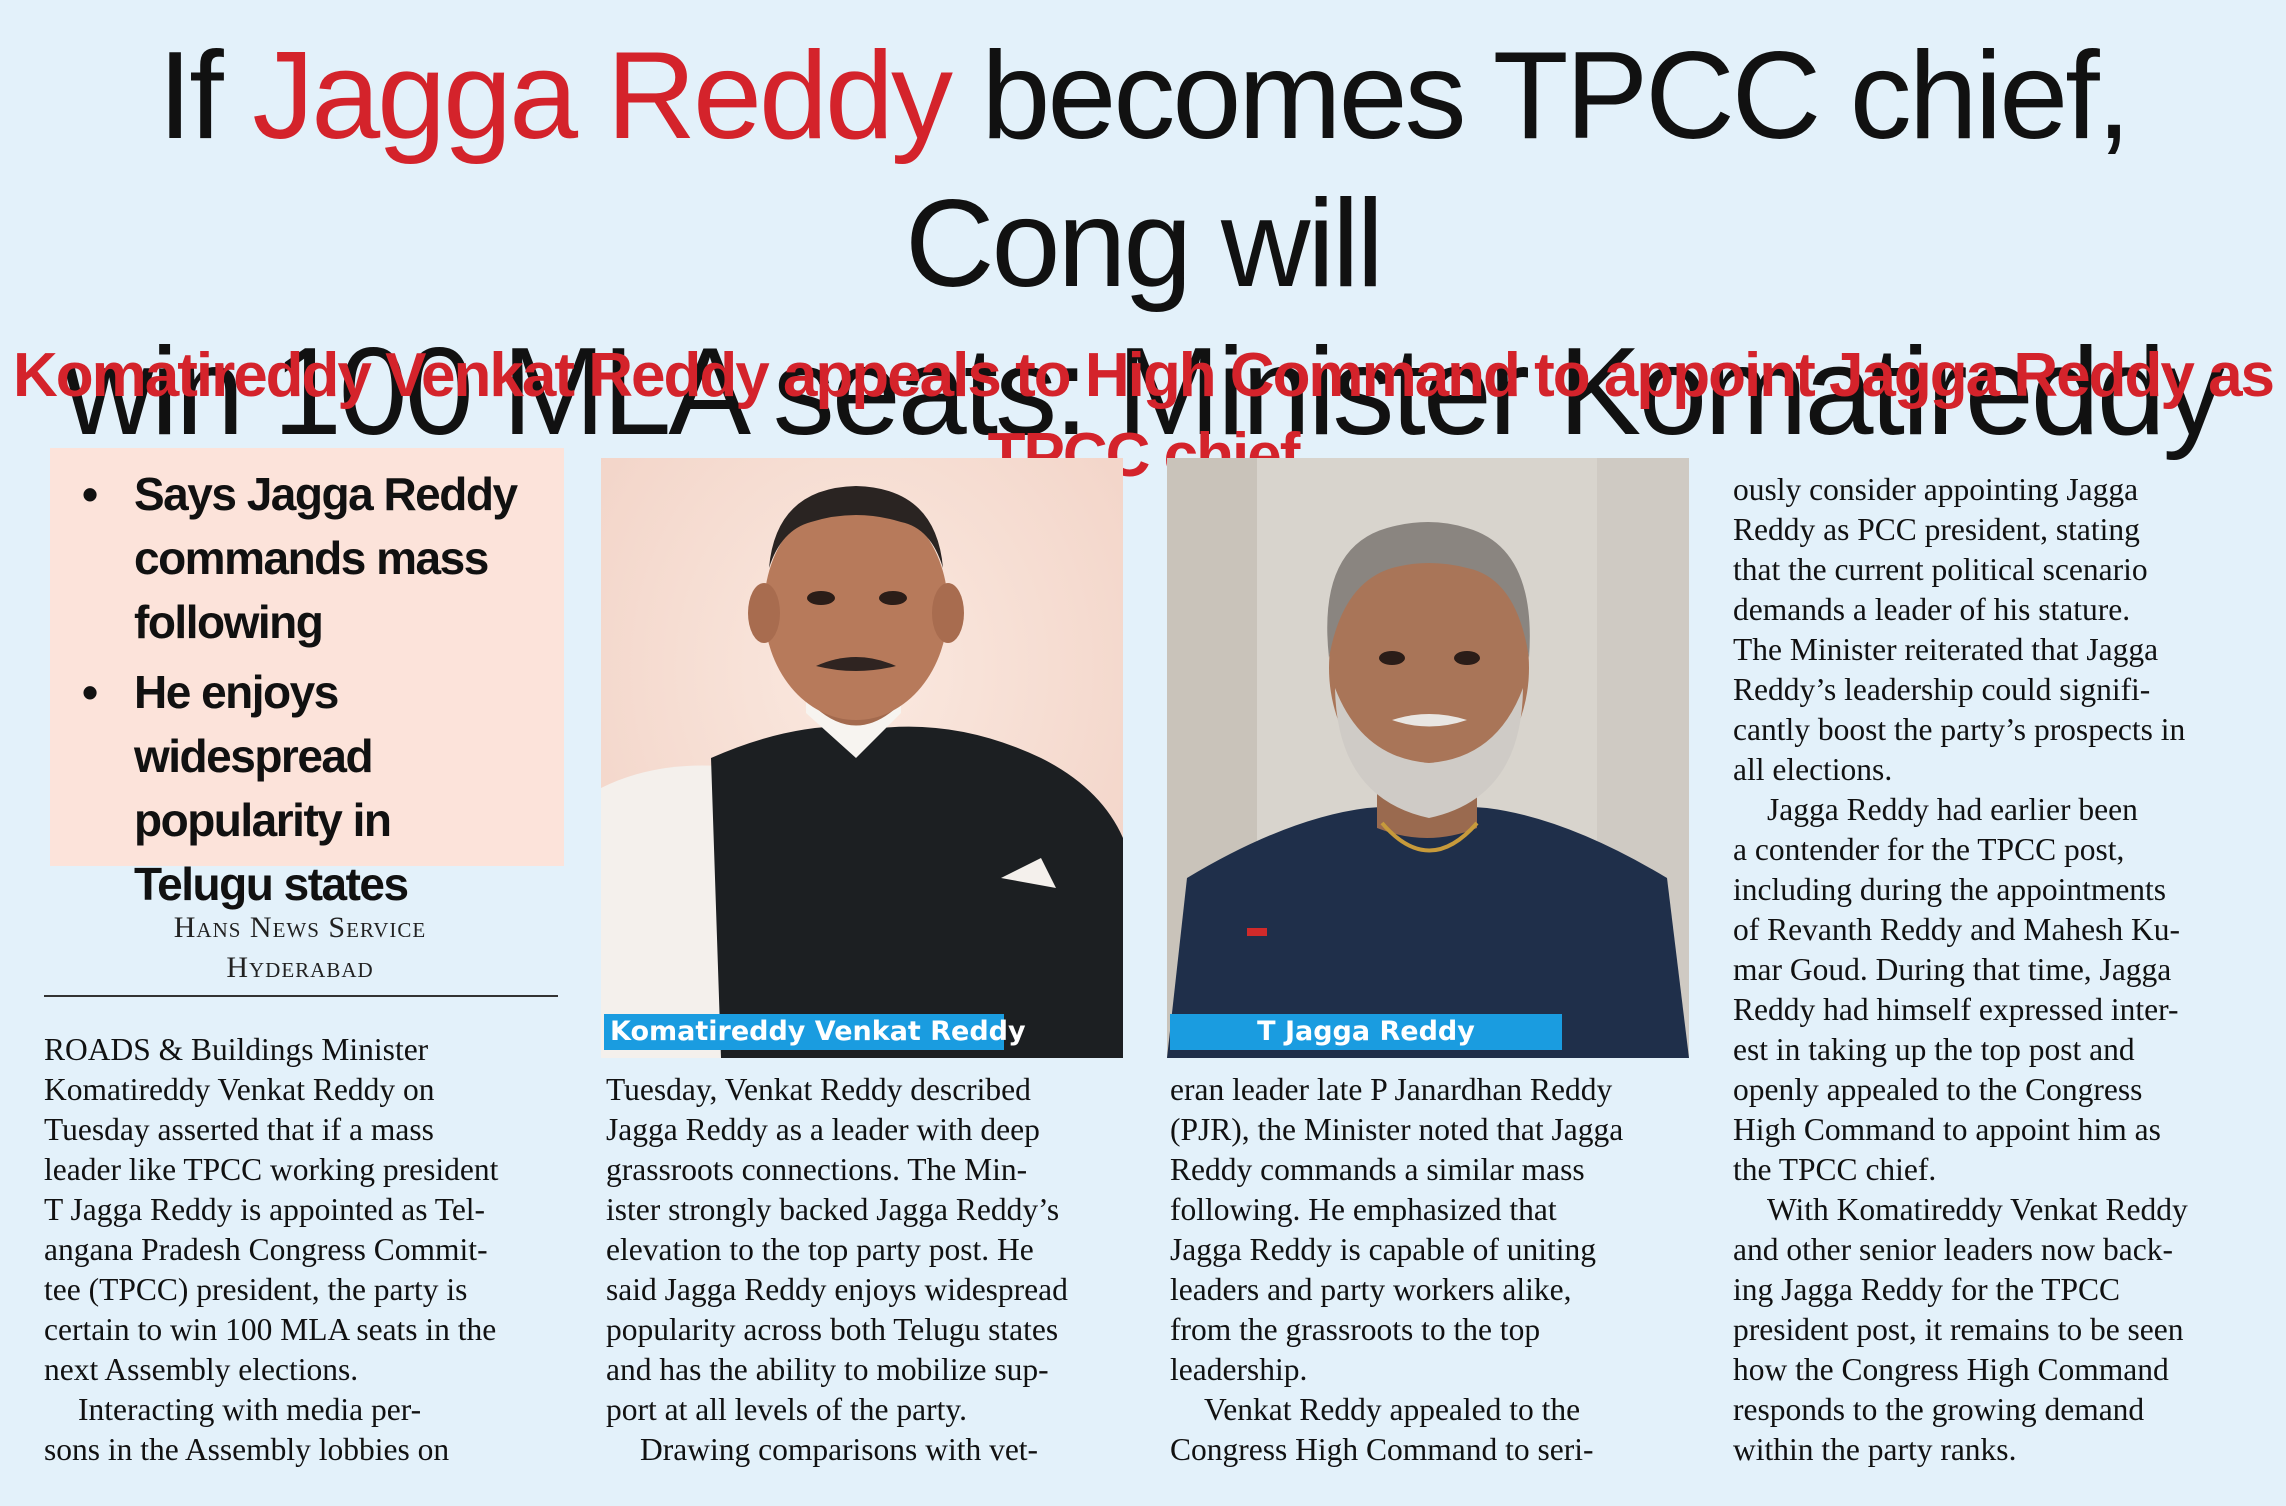 The height and width of the screenshot is (1506, 2286). Describe the element at coordinates (1934, 1049) in the screenshot. I see `article-line: est in taking up the top post and` at that location.